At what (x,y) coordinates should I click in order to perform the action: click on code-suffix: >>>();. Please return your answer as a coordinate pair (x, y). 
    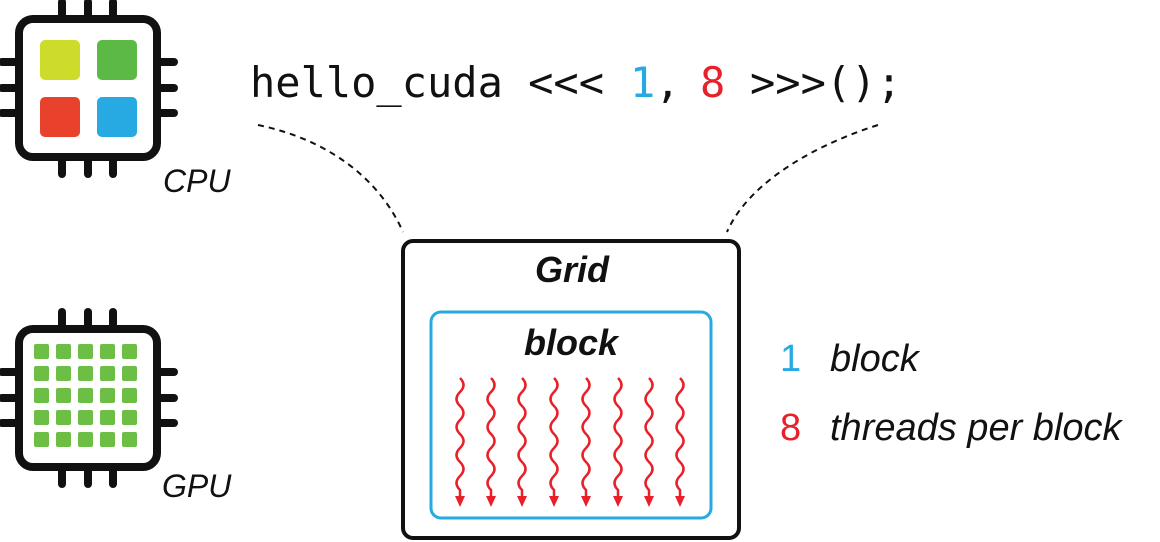
    Looking at the image, I should click on (826, 82).